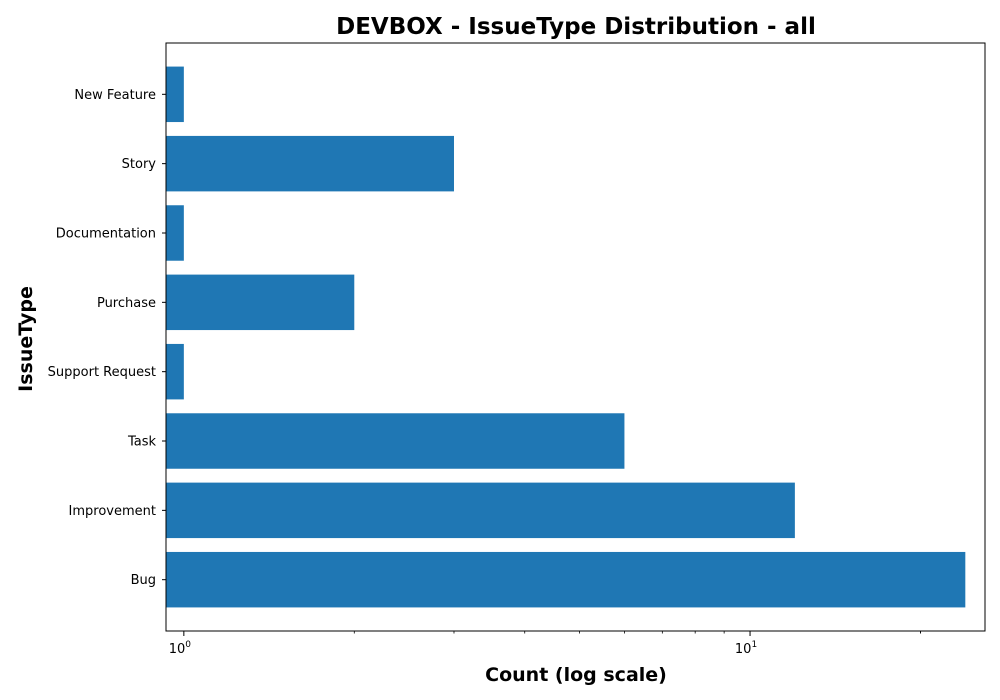  Describe the element at coordinates (115, 95) in the screenshot. I see `y-tick-label: New Feature` at that location.